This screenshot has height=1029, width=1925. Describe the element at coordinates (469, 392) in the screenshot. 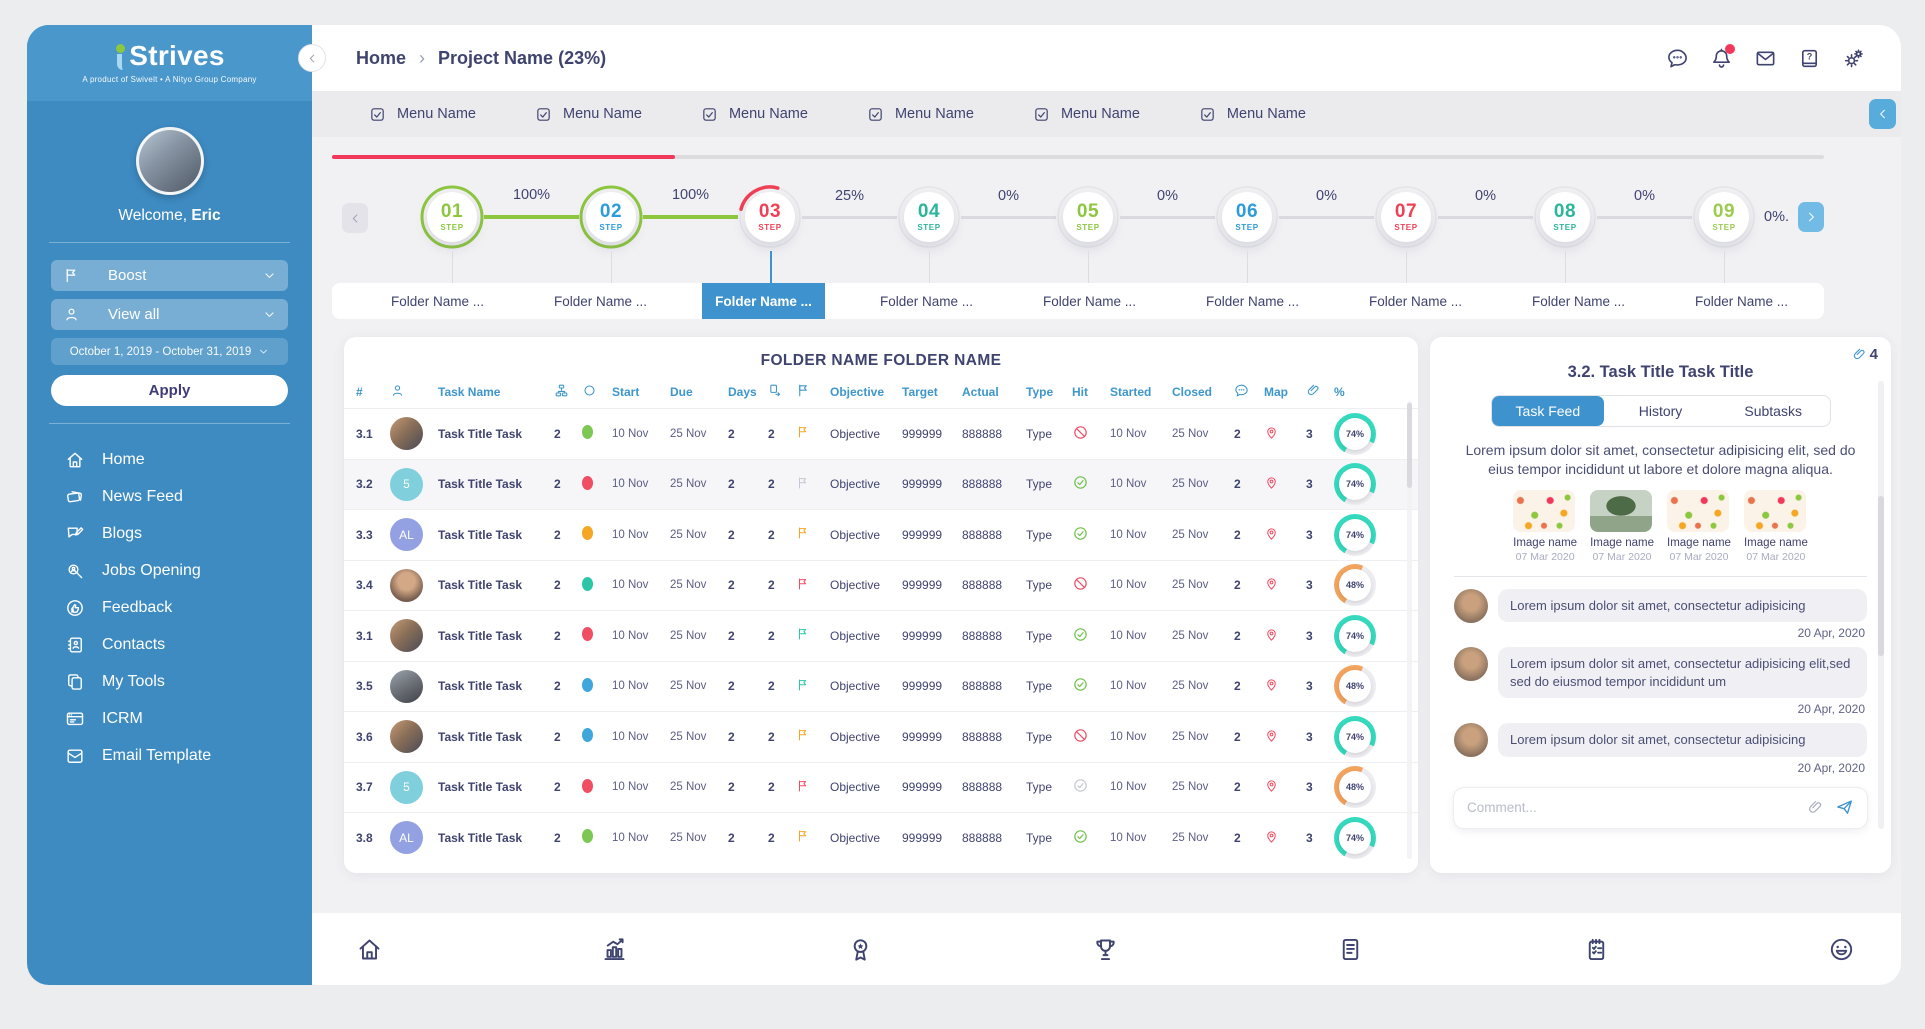

I see `column-header-task-name: Task Name` at that location.